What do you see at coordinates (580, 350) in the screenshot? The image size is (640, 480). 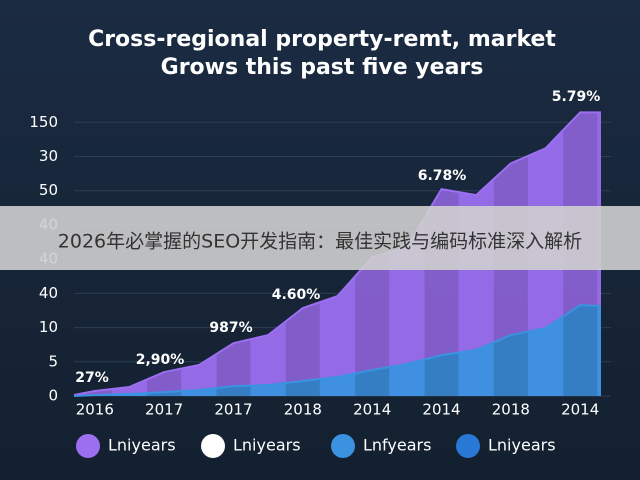 I see `stripe` at bounding box center [580, 350].